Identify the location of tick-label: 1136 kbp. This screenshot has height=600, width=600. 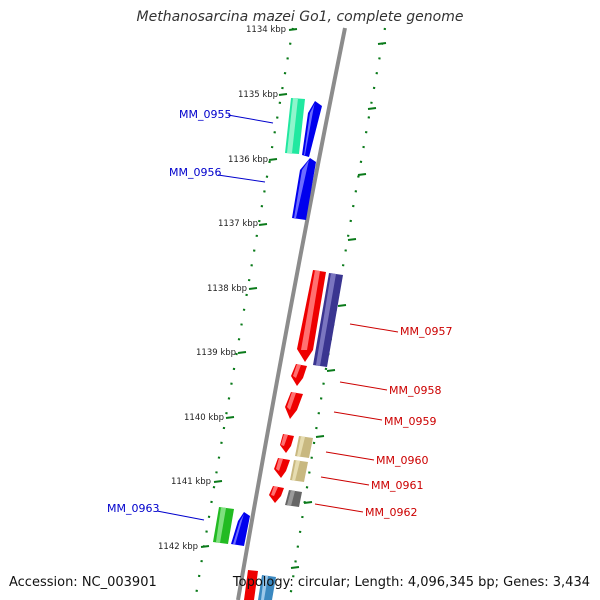
(248, 160).